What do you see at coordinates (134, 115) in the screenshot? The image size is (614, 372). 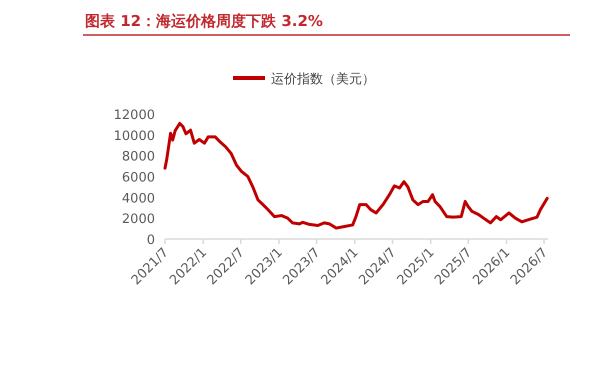 I see `y-tick-label: 12000` at bounding box center [134, 115].